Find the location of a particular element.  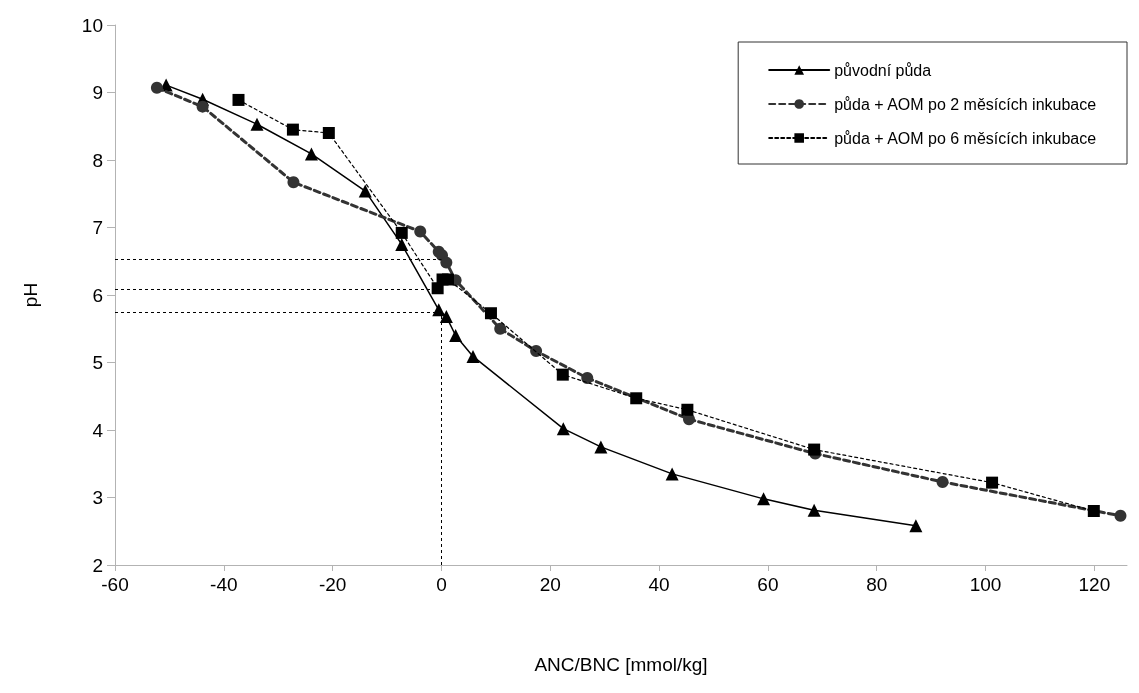

y-tick-label: 2 is located at coordinates (97, 565).